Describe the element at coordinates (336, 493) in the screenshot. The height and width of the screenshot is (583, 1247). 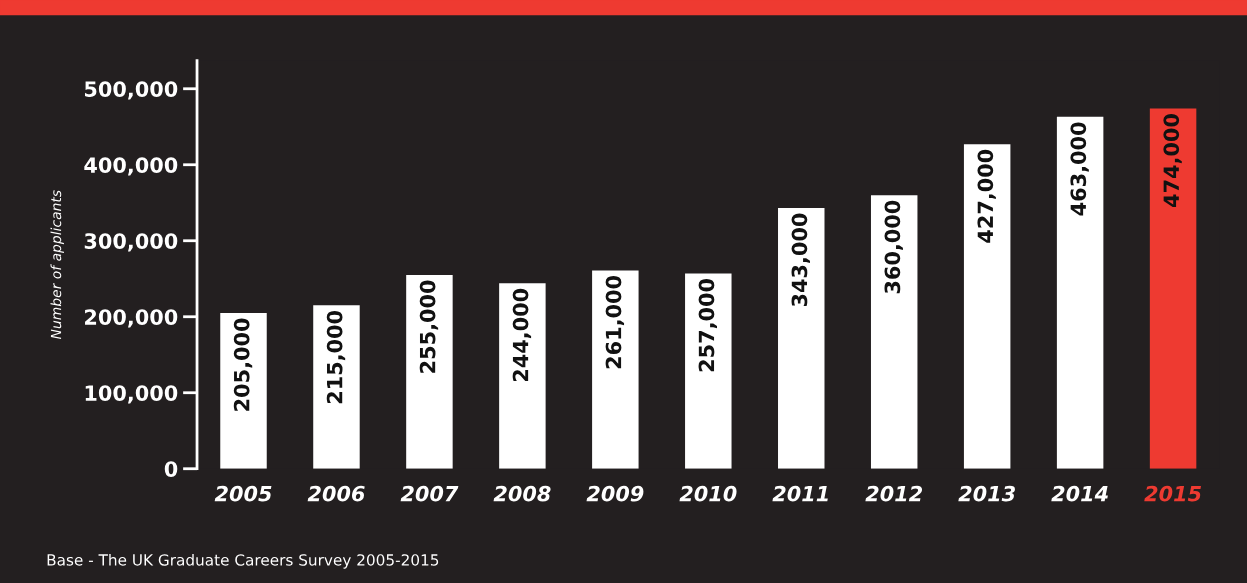
I see `x-tick-label: 2006` at that location.